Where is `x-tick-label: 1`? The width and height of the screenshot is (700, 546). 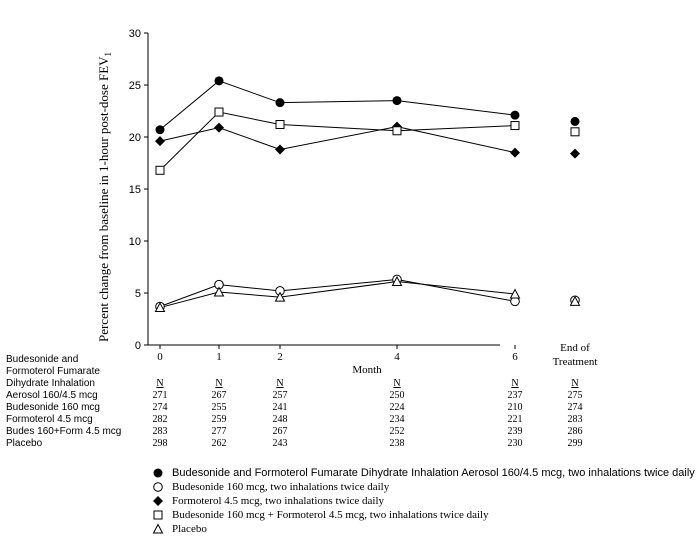 x-tick-label: 1 is located at coordinates (219, 357).